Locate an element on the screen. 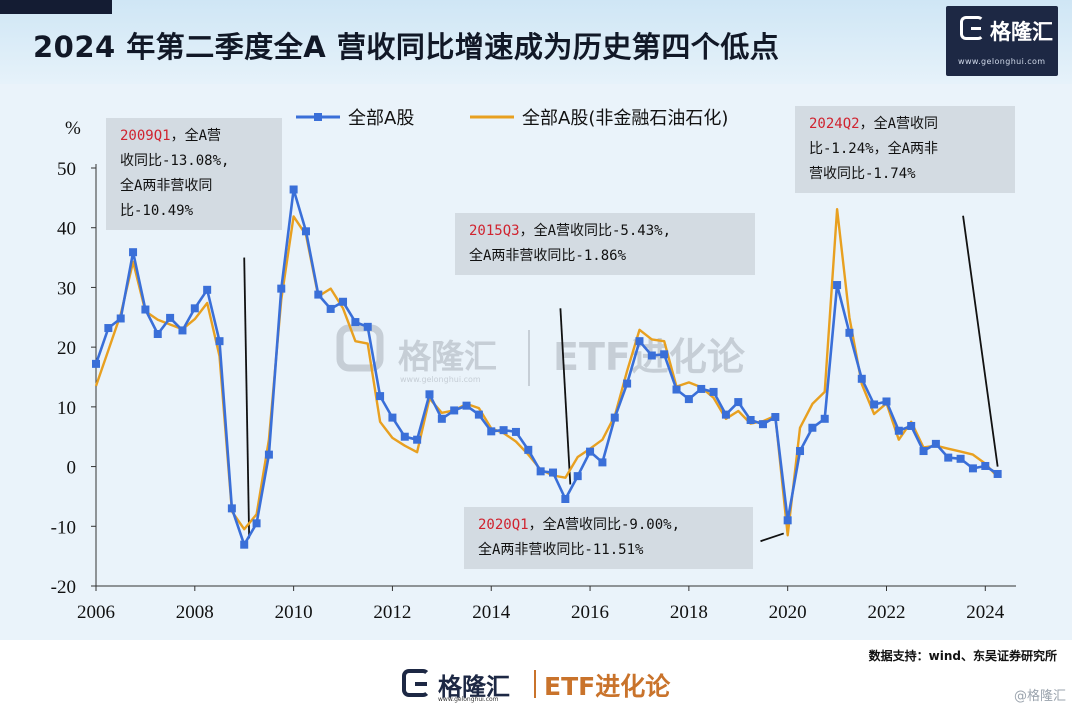 The width and height of the screenshot is (1072, 712). y-axis-label: % is located at coordinates (73, 128).